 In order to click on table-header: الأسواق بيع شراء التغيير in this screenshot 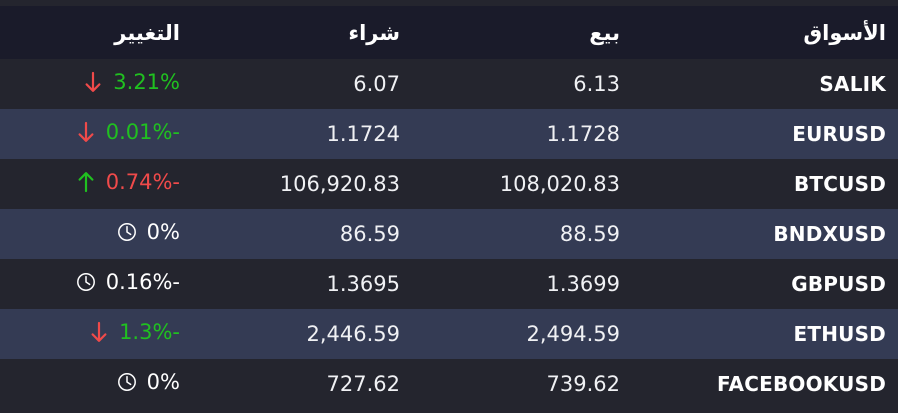, I will do `click(449, 32)`.